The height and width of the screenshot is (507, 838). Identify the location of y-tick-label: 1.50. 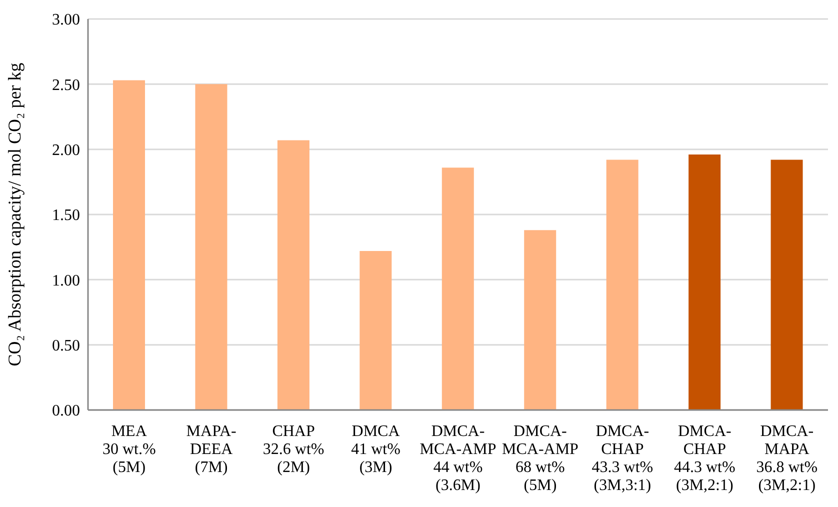
(66, 215).